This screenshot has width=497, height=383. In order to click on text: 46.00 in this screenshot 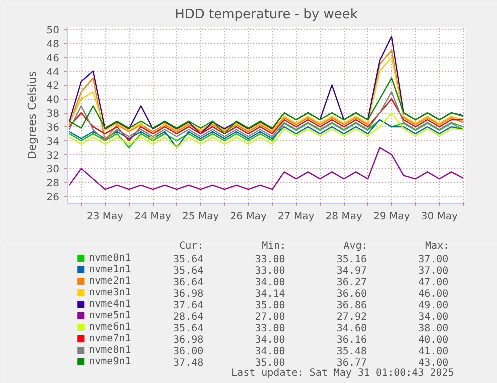, I will do `click(433, 294)`.